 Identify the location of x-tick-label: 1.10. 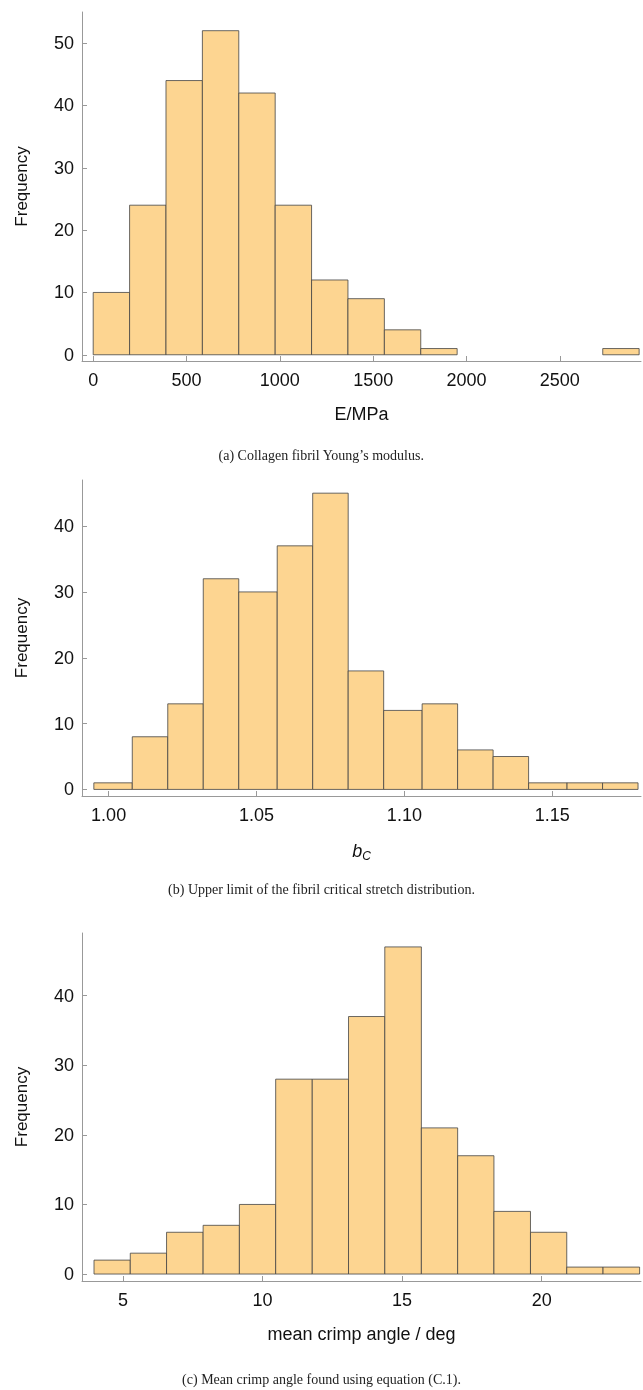
(404, 815).